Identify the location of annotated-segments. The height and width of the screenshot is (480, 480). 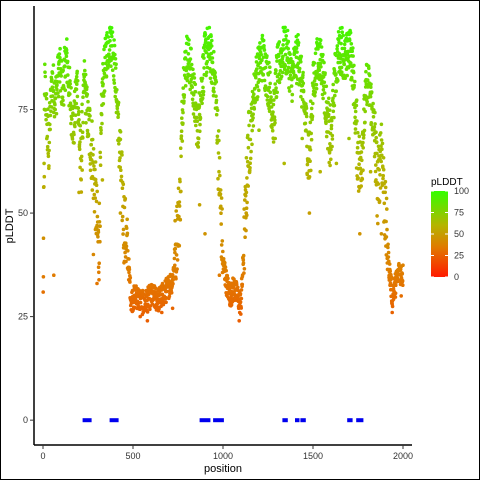
(223, 420).